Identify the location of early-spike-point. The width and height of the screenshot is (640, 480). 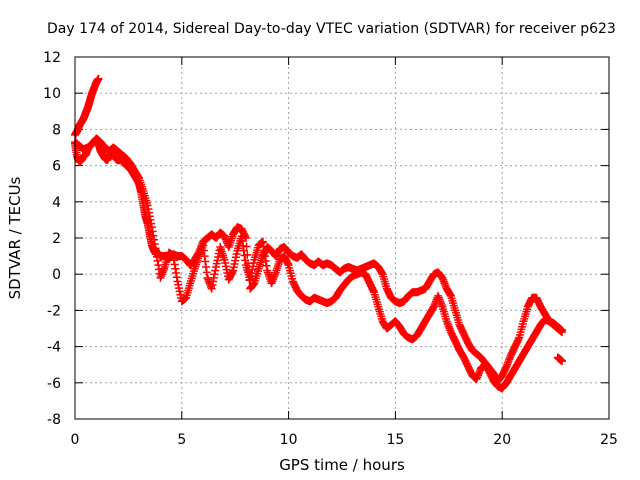
(98, 78).